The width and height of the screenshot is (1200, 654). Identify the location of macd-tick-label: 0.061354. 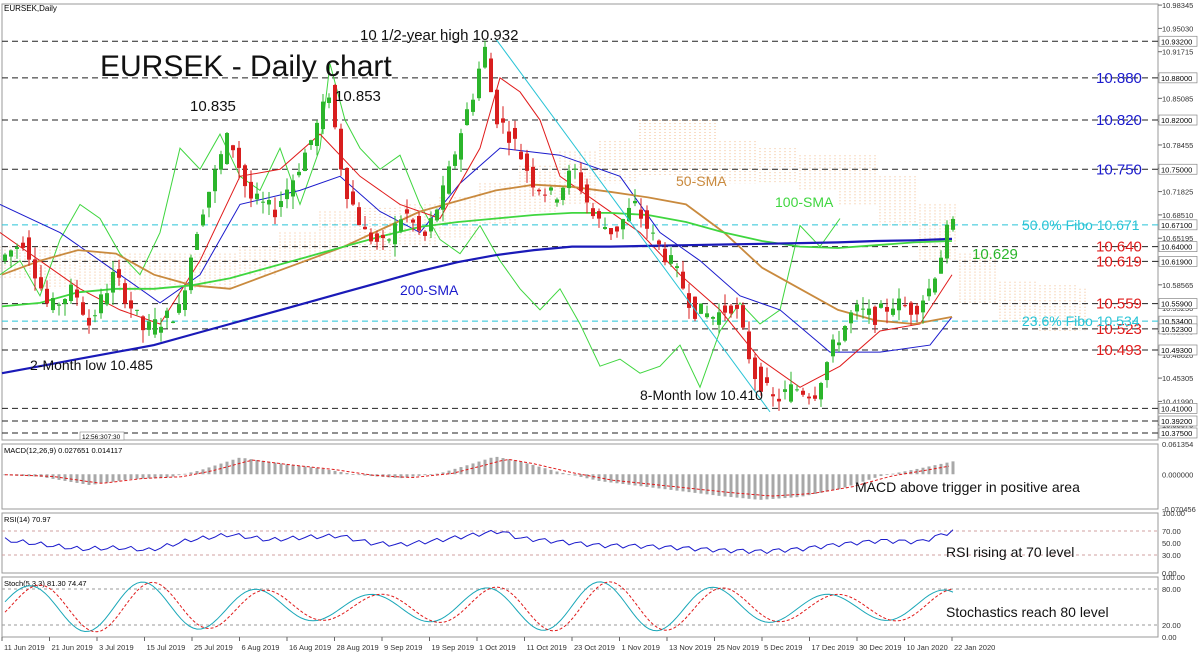
(1177, 444).